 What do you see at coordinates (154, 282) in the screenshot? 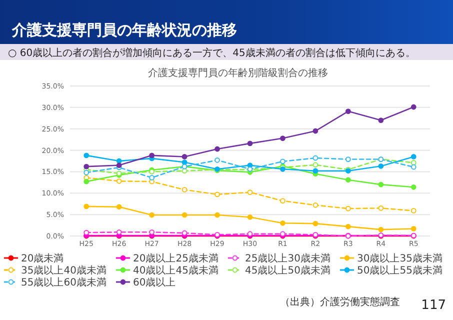
I see `legend-label: 60歳以上` at bounding box center [154, 282].